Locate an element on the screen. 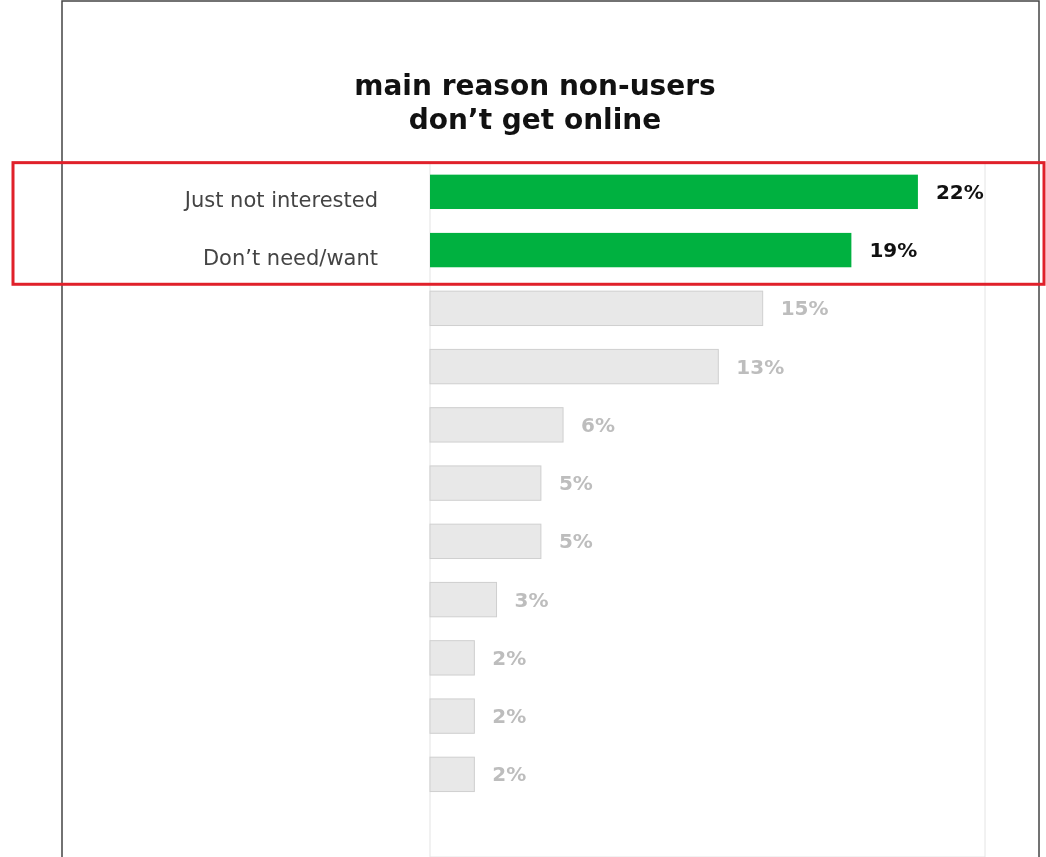 This screenshot has height=857, width=1046. data-label: 15% is located at coordinates (804, 308).